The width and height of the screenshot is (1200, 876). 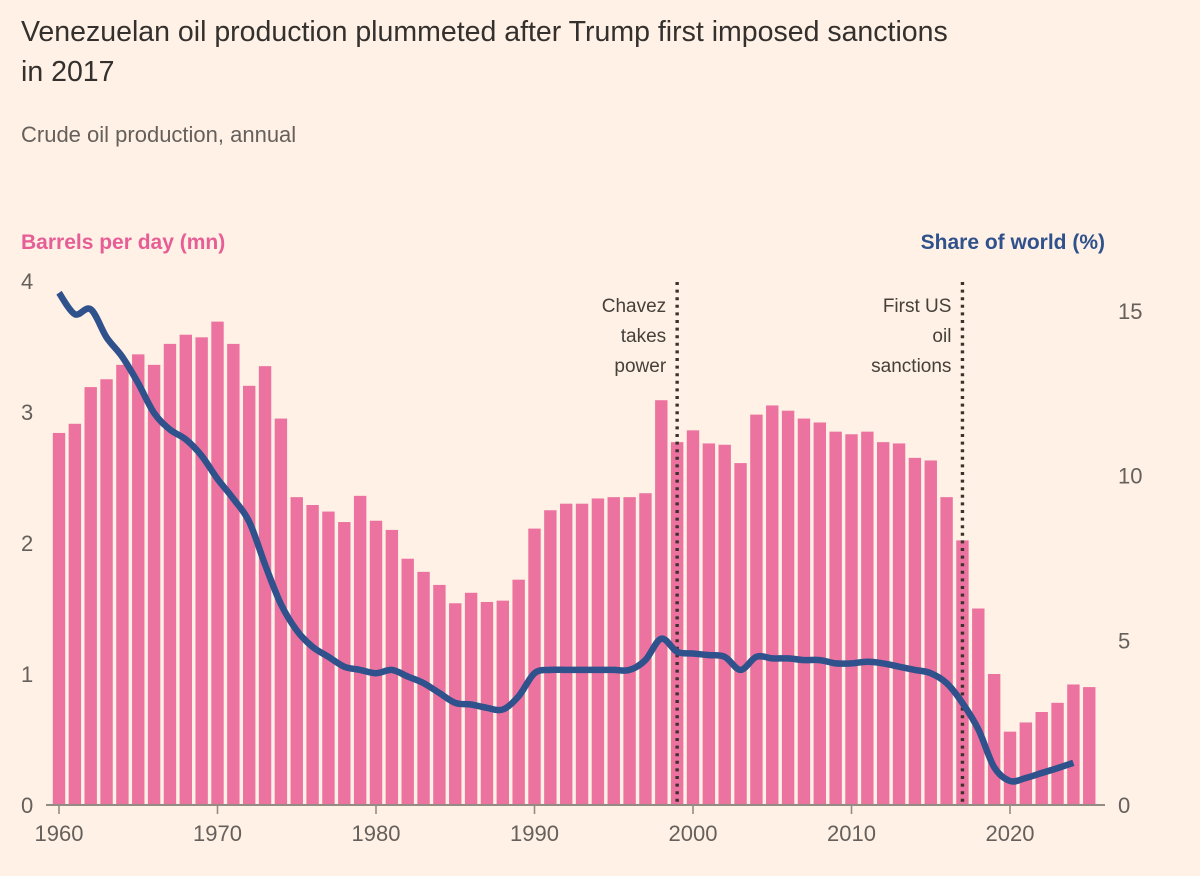 I want to click on production-bar-2016, so click(x=946, y=651).